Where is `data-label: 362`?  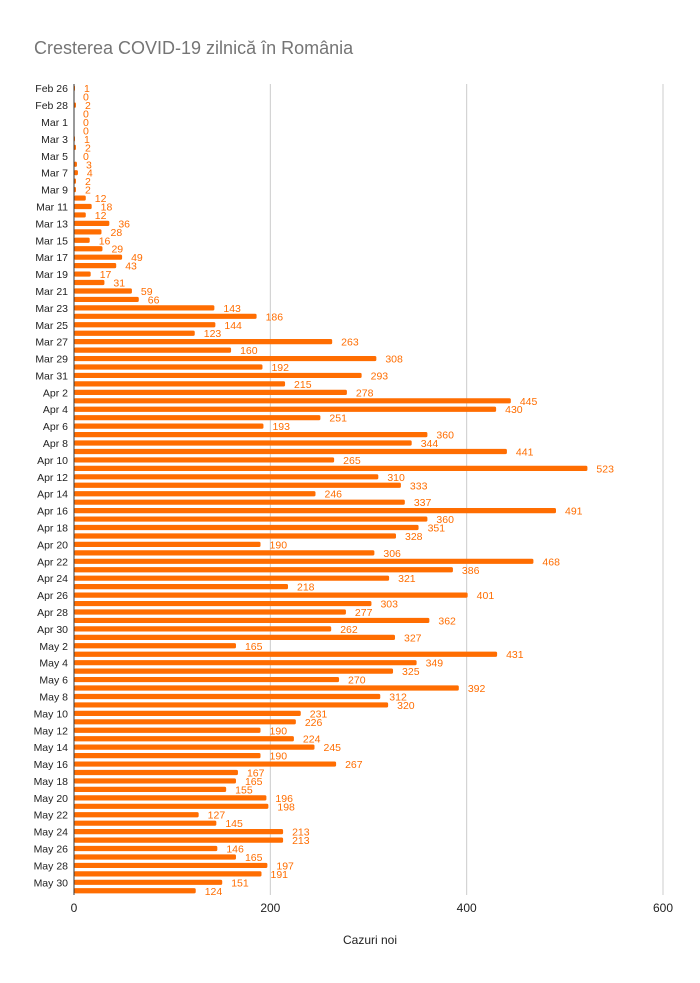 data-label: 362 is located at coordinates (447, 621).